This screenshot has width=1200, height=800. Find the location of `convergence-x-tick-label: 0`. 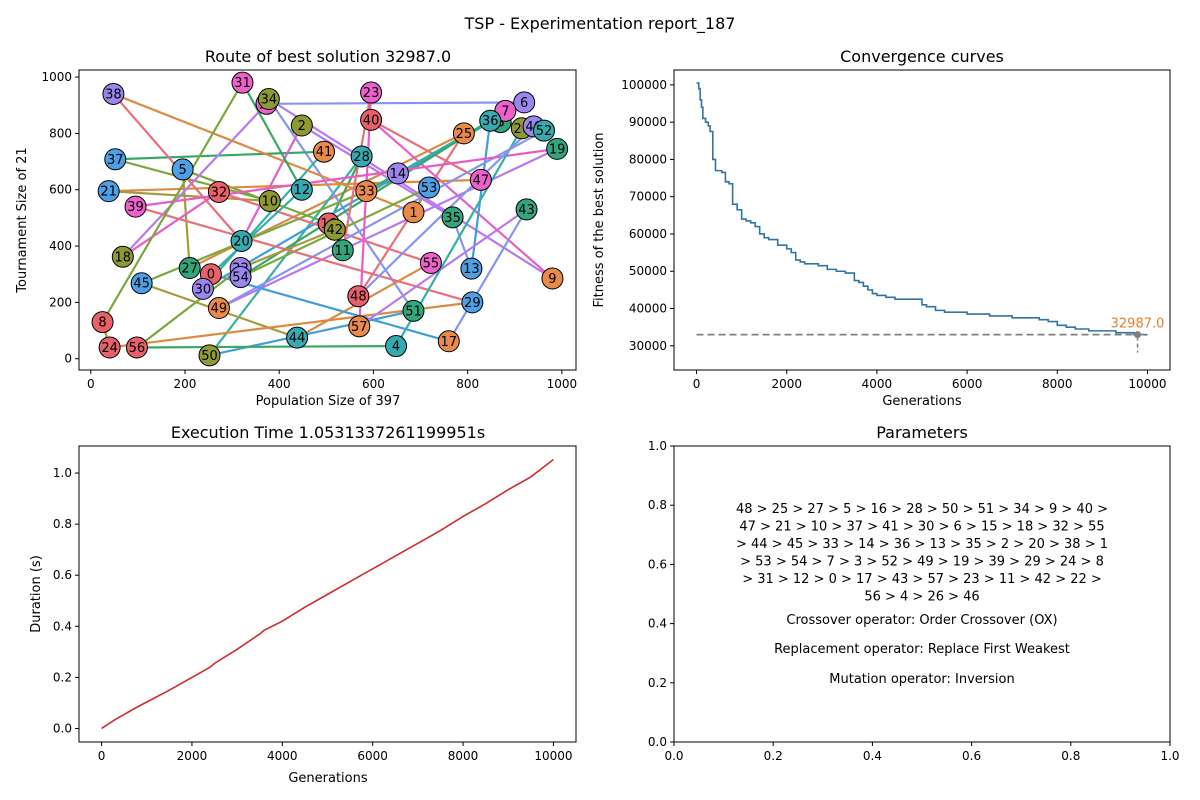

convergence-x-tick-label: 0 is located at coordinates (697, 384).